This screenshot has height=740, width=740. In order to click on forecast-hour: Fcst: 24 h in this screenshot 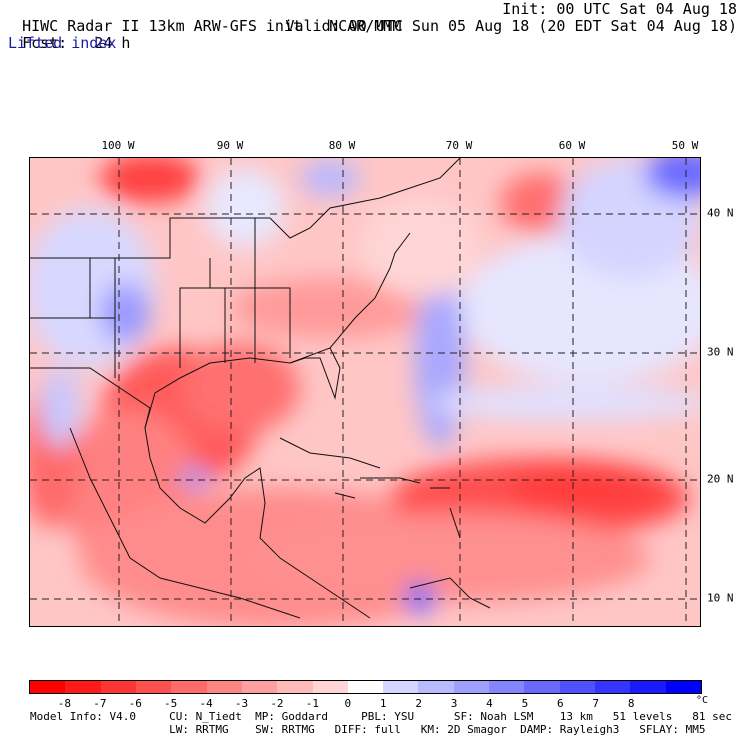, I will do `click(76, 43)`.